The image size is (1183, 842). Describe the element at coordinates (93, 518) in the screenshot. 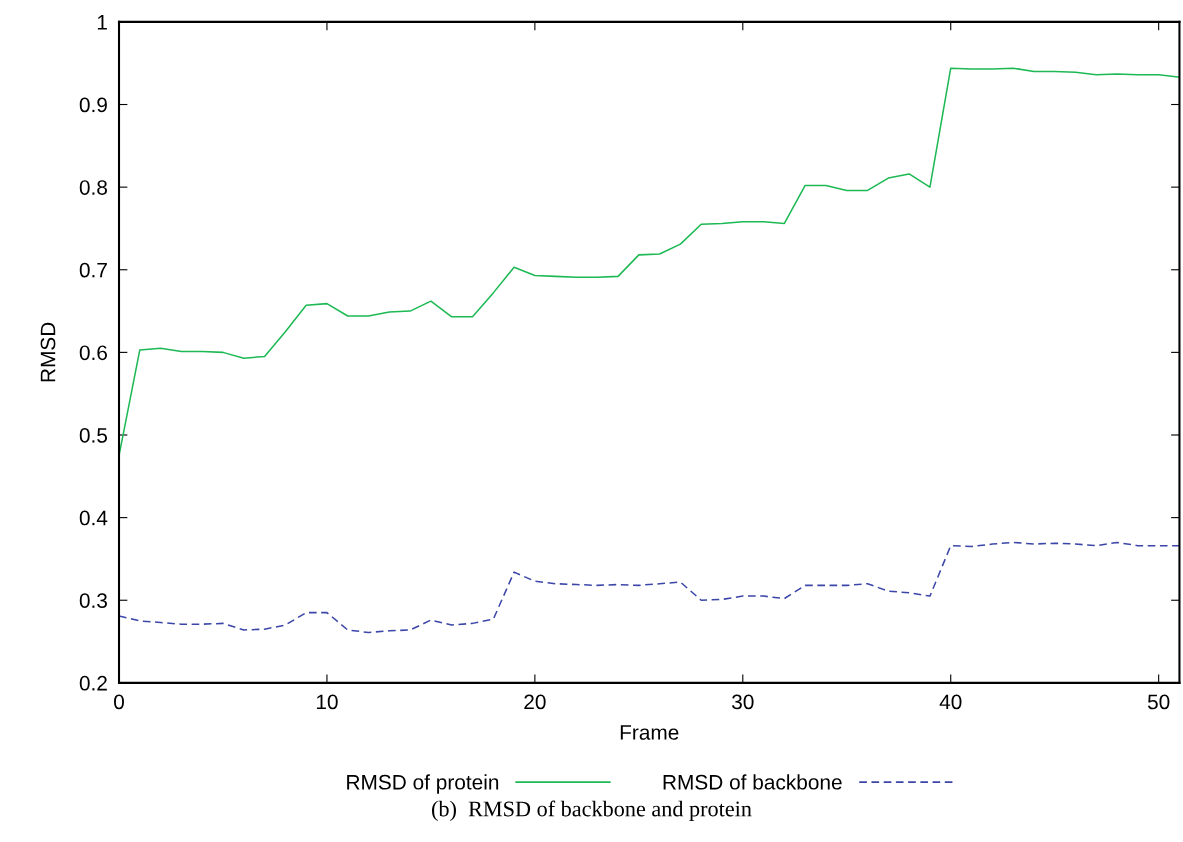

I see `y-tick-label: 0.4` at that location.